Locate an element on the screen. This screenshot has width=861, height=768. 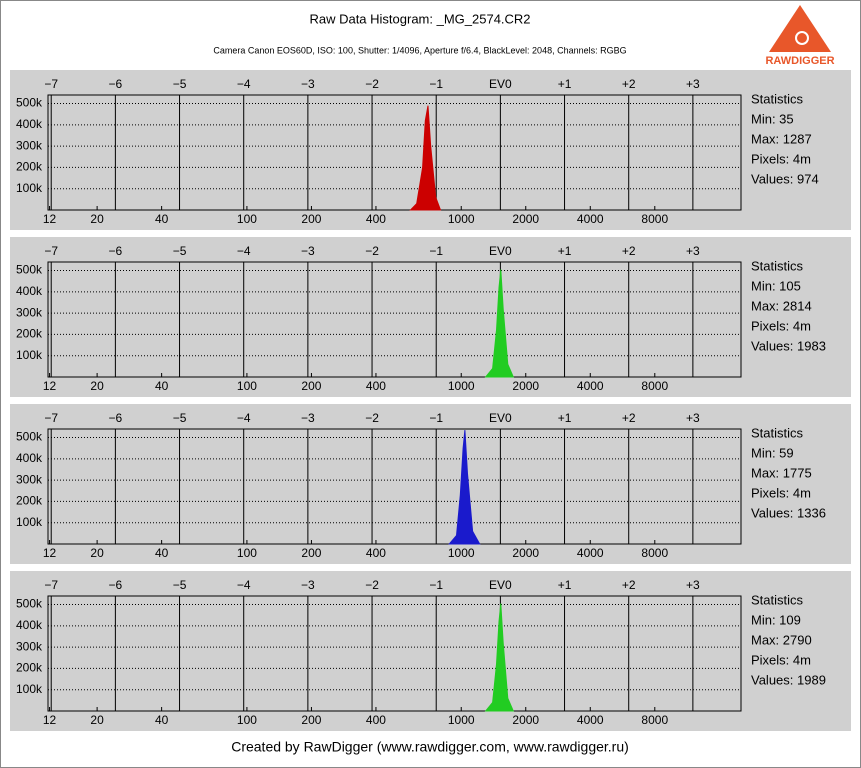
statistic: Max: 2790 is located at coordinates (781, 639).